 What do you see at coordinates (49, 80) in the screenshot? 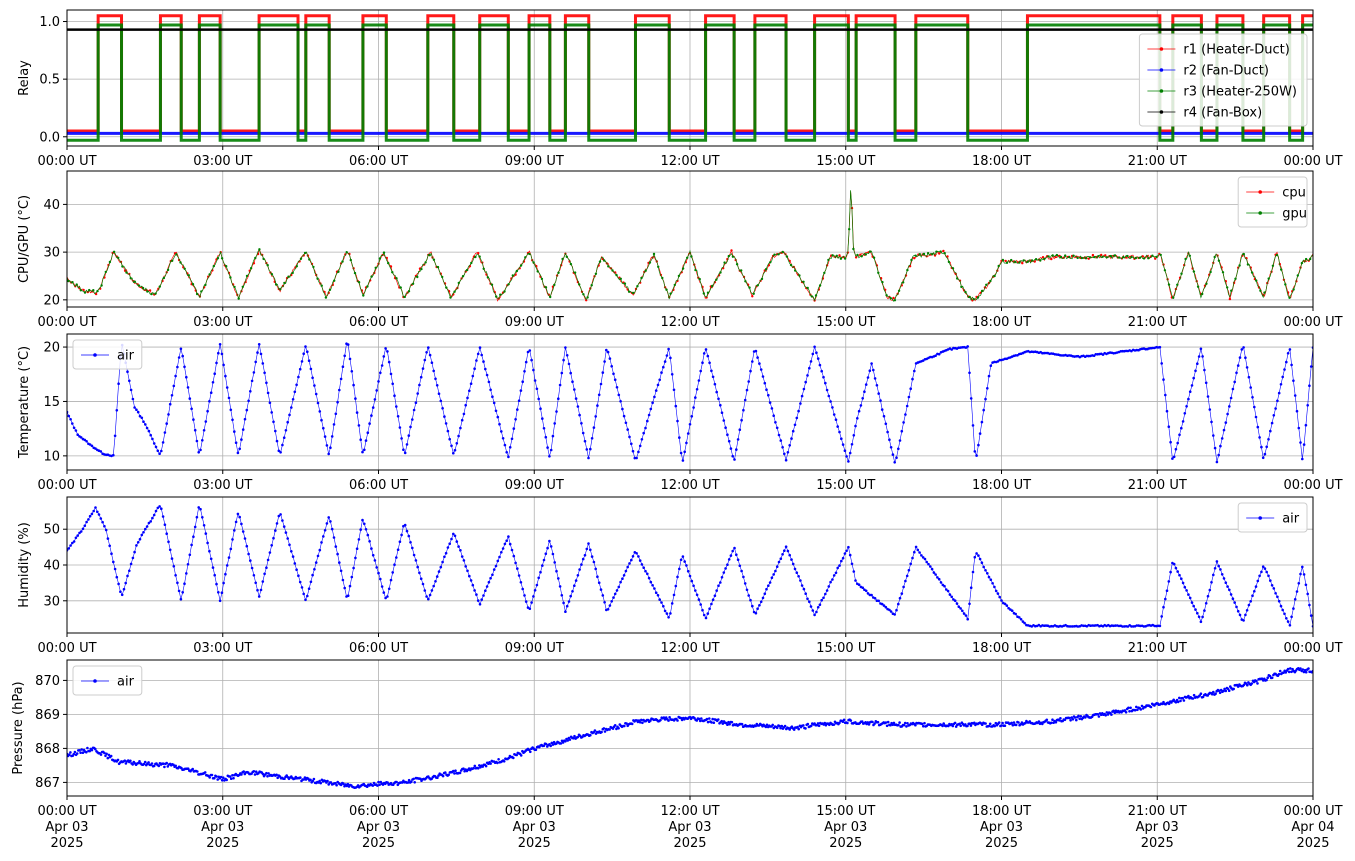
I see `y-tick-label: 0.5` at bounding box center [49, 80].